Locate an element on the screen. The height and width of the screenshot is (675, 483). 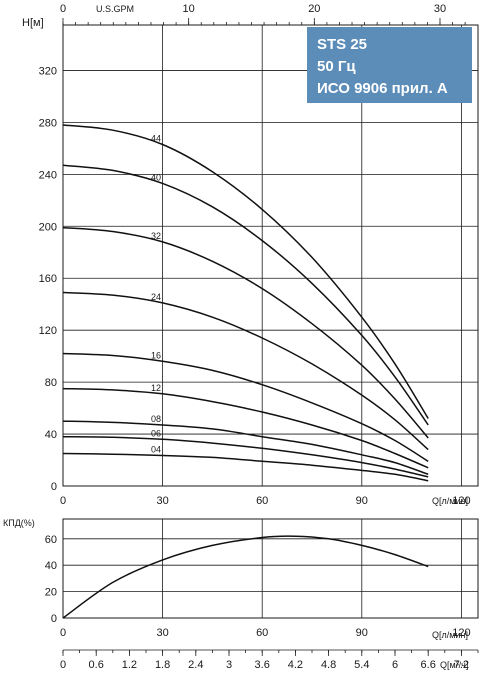
gpm-tick-label: 10 is located at coordinates (189, 9).